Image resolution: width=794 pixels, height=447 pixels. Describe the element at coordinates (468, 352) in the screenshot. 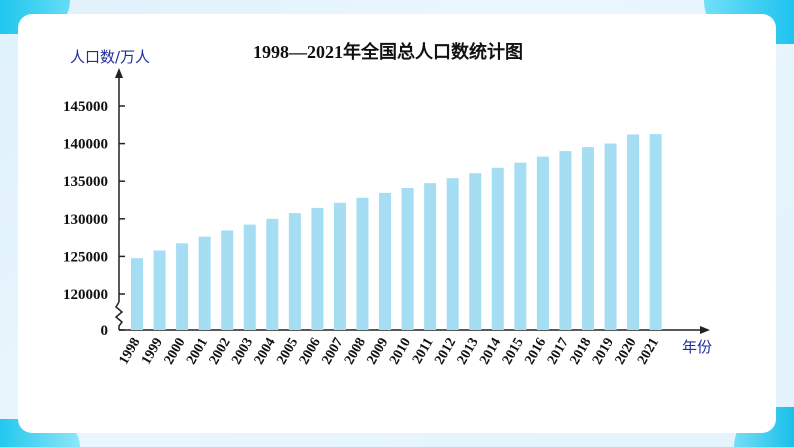

I see `x-tick-label: 2013` at that location.